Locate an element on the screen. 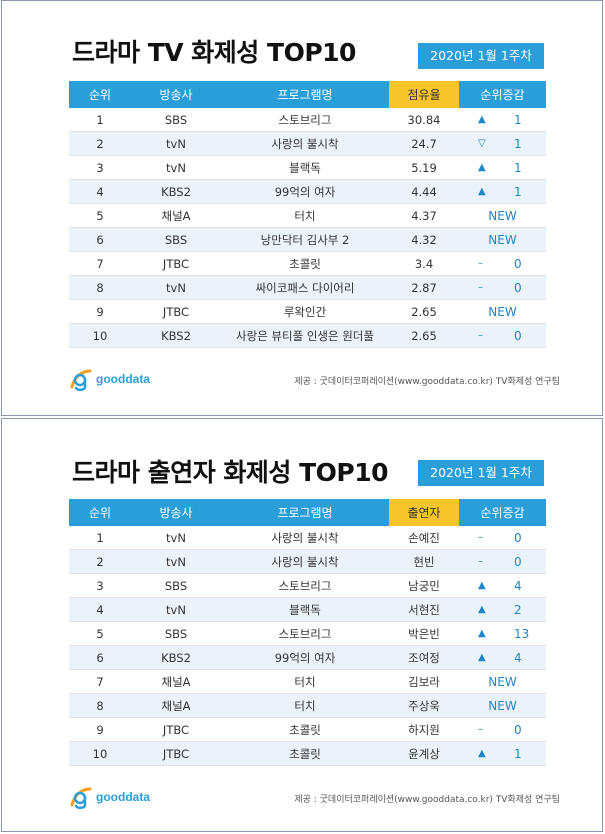 The width and height of the screenshot is (605, 834). share-cell: 4.44 is located at coordinates (424, 191).